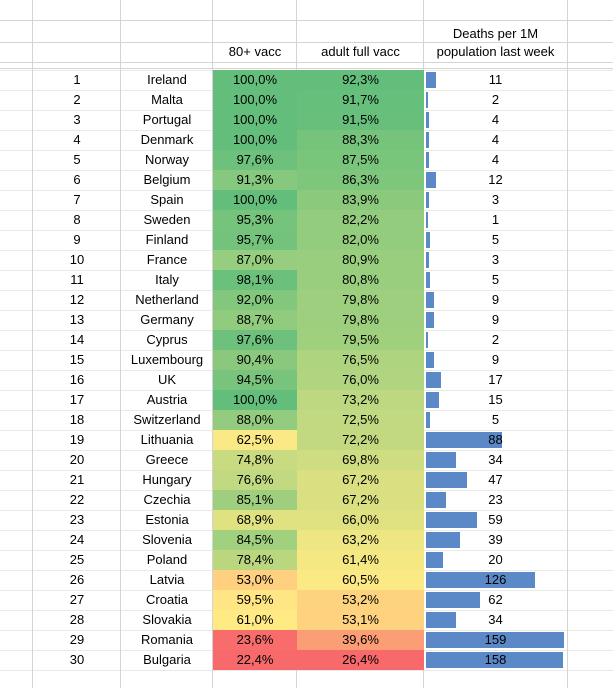  What do you see at coordinates (77, 139) in the screenshot?
I see `rank-cell: 4` at bounding box center [77, 139].